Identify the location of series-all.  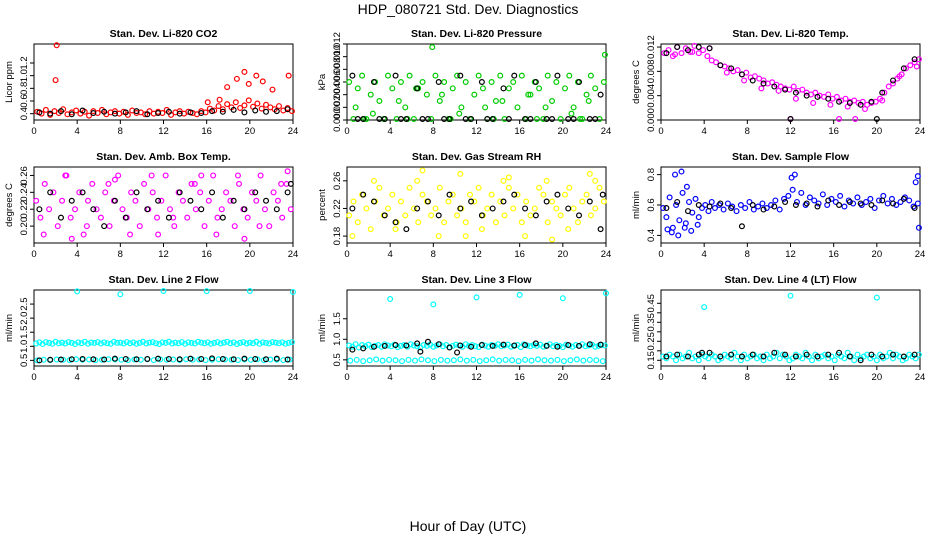
(791, 82).